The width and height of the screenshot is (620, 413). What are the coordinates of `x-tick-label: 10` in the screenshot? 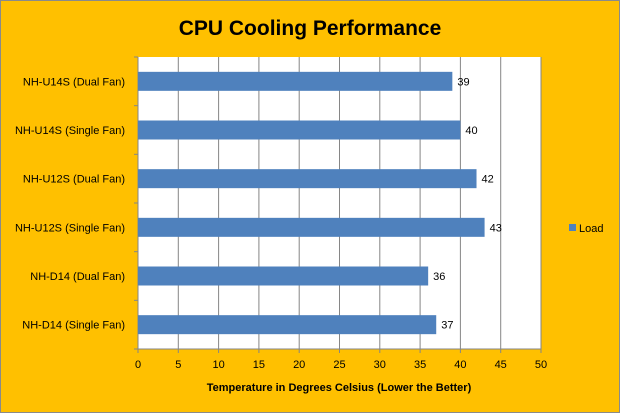 It's located at (218, 365).